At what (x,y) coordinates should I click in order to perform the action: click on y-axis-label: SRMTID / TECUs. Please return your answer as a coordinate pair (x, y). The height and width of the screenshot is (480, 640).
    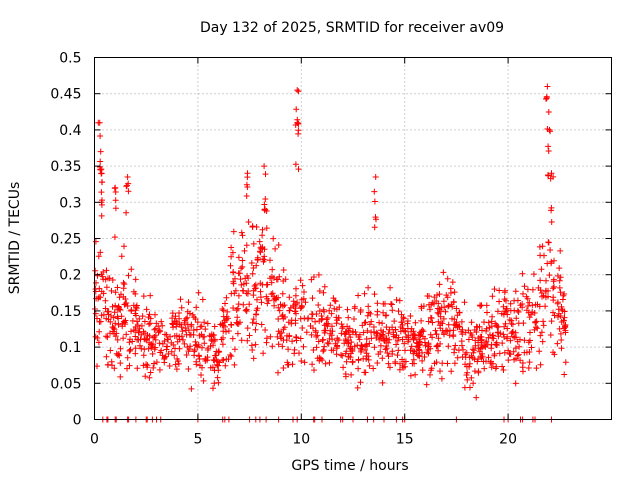
    Looking at the image, I should click on (15, 238).